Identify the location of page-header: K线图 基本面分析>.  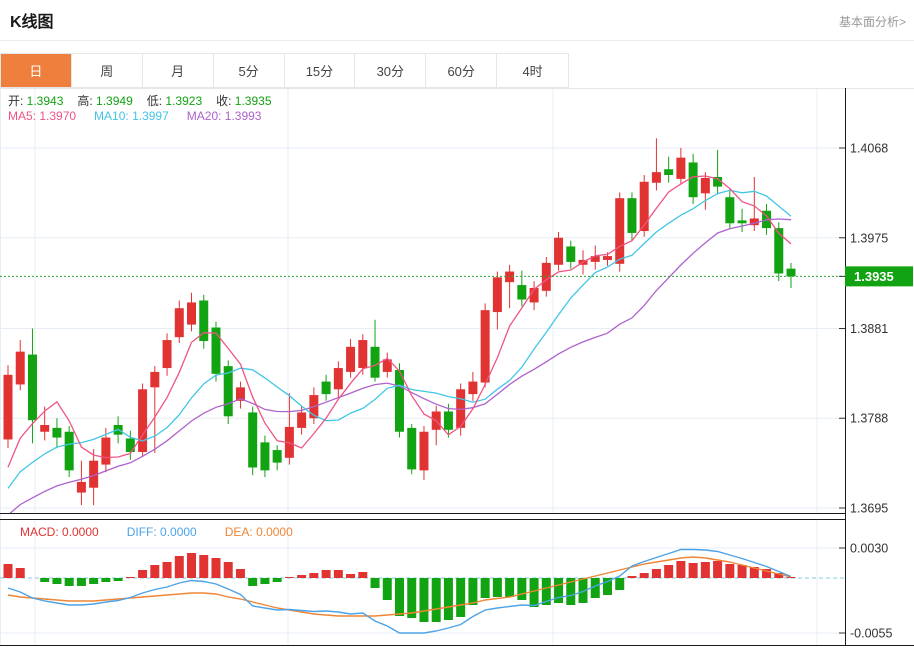
(457, 20).